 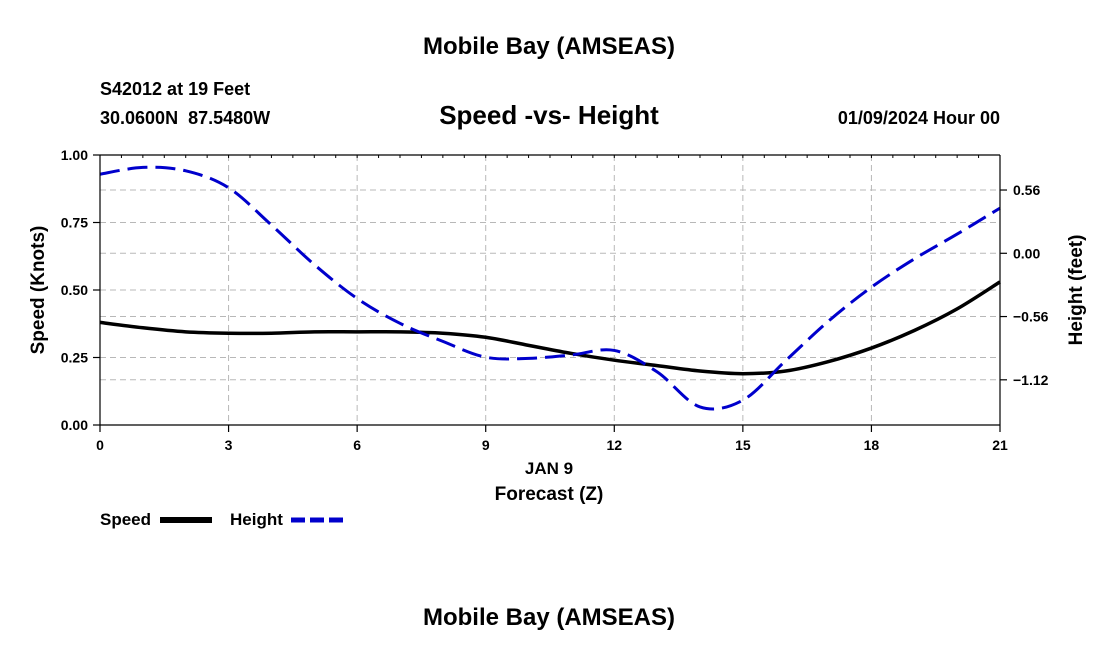 I want to click on legend-speed-label: Speed, so click(x=125, y=519).